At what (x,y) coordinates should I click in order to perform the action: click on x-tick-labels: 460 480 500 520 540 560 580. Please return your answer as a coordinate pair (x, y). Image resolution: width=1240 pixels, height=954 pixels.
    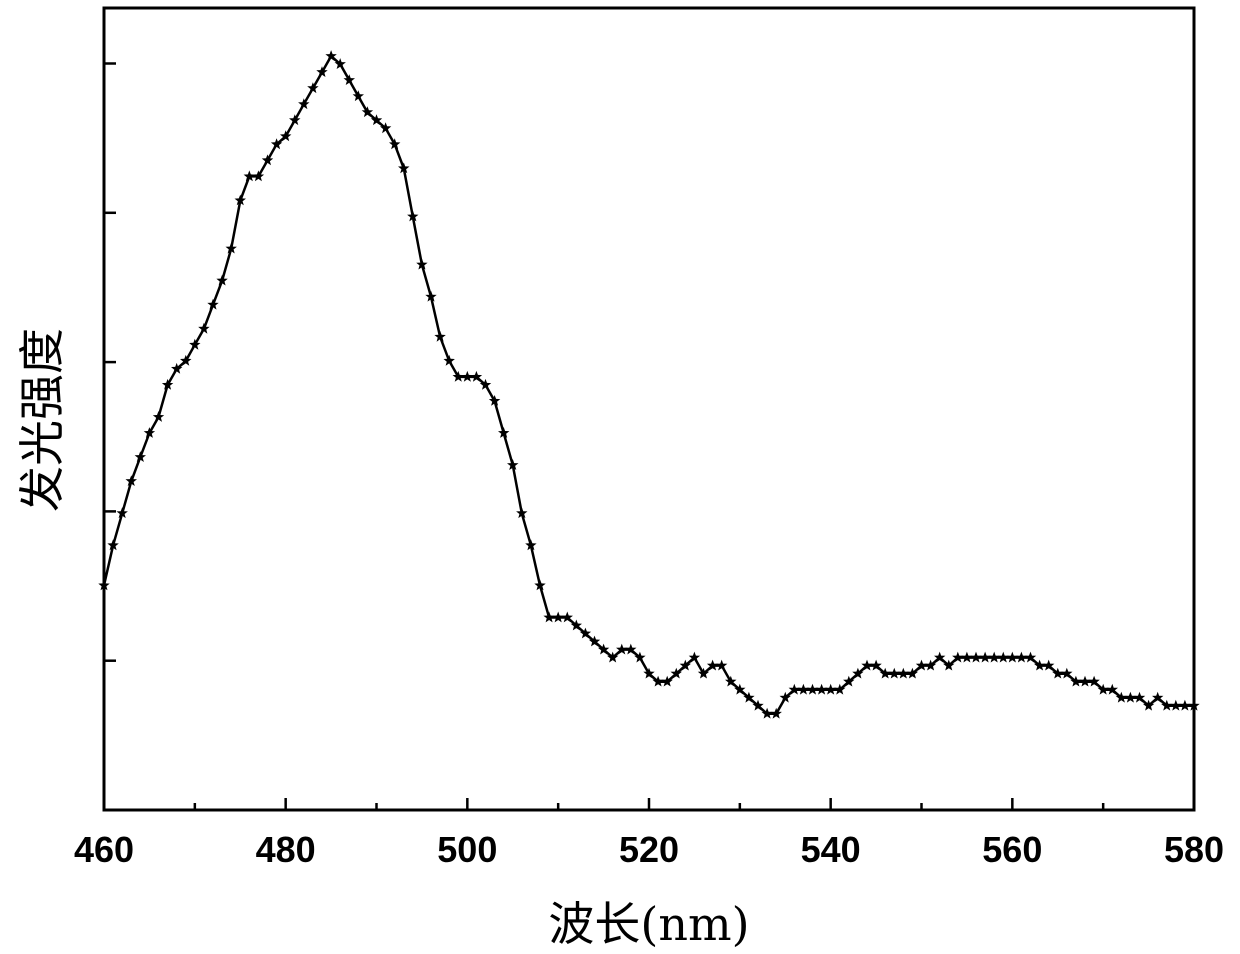
    Looking at the image, I should click on (649, 849).